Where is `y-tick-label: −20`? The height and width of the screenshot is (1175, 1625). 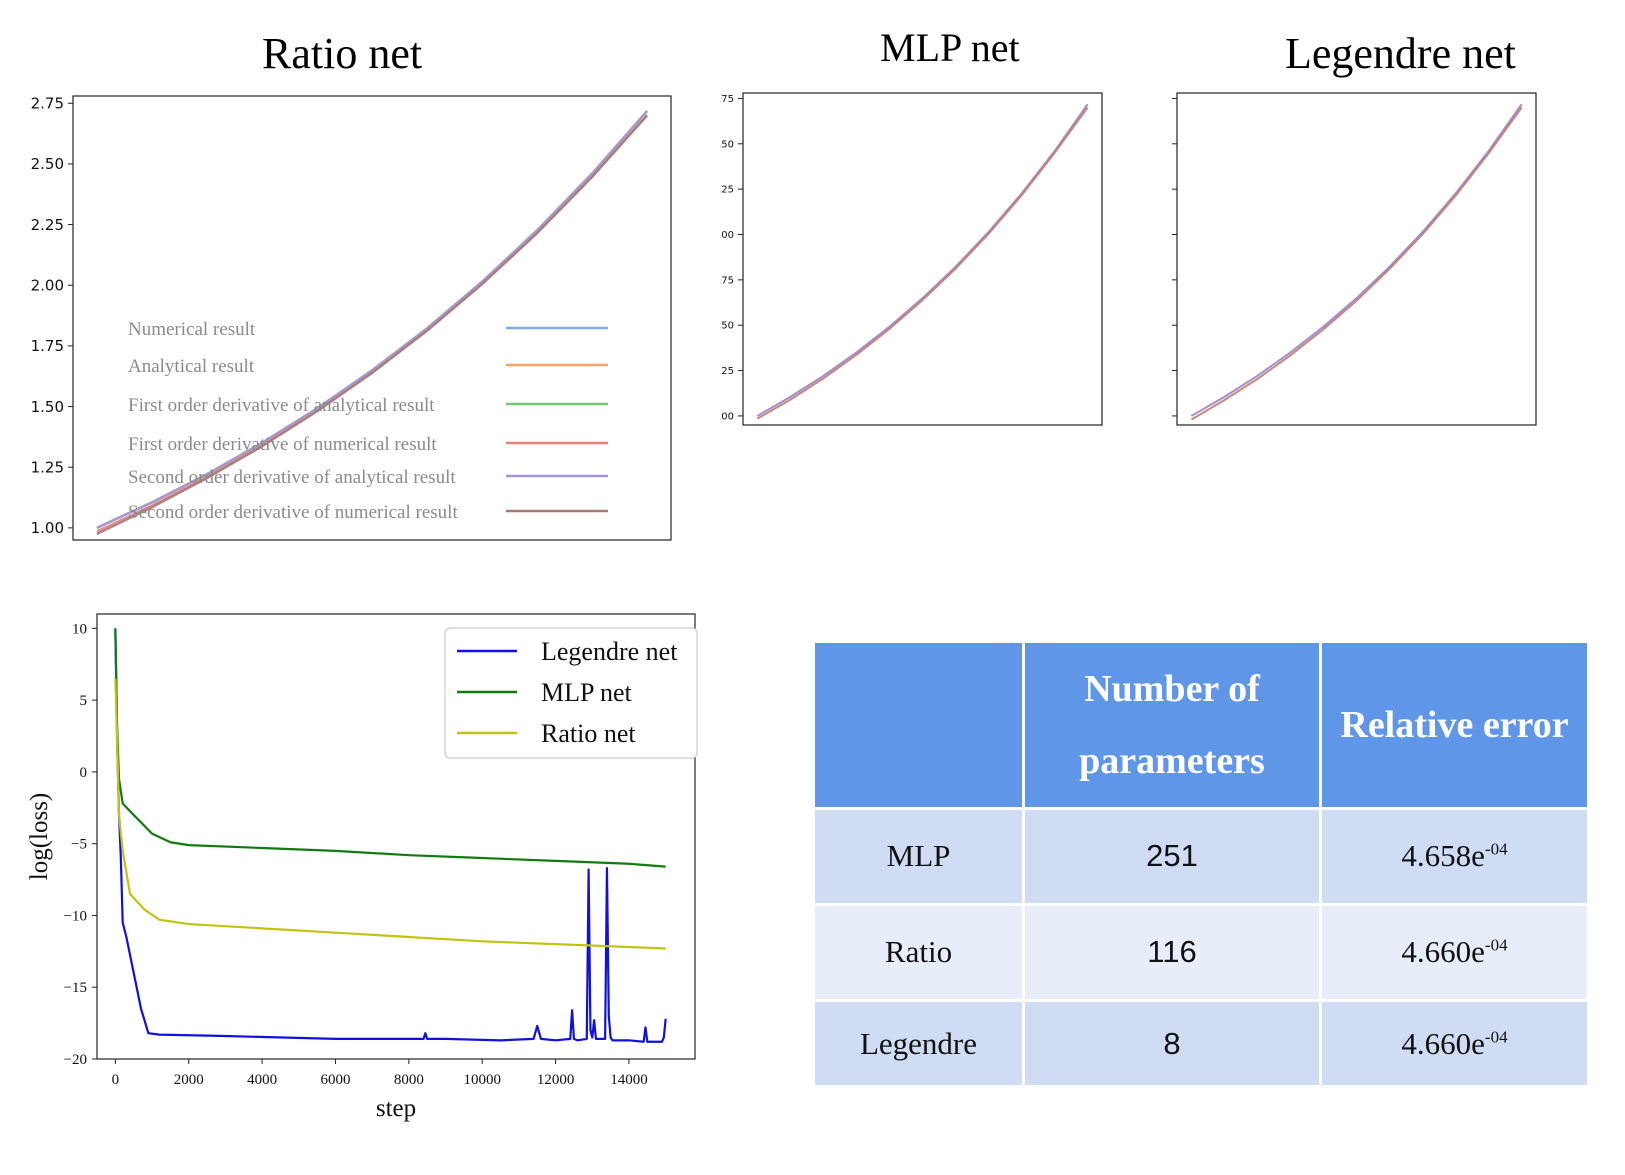
y-tick-label: −20 is located at coordinates (75, 1060).